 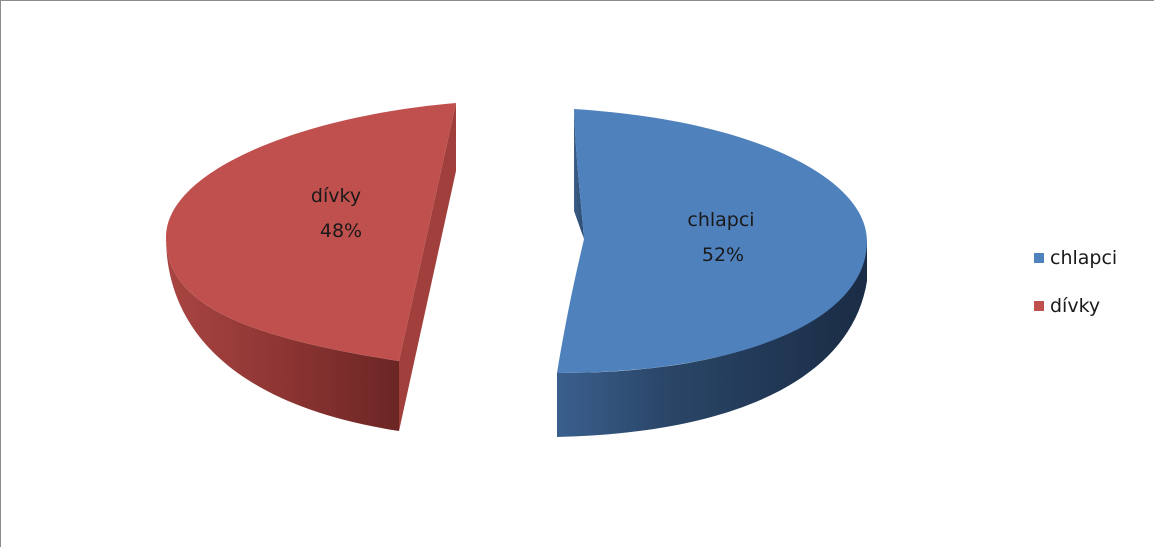 What do you see at coordinates (1084, 258) in the screenshot?
I see `legend-label-chlapci: chlapci` at bounding box center [1084, 258].